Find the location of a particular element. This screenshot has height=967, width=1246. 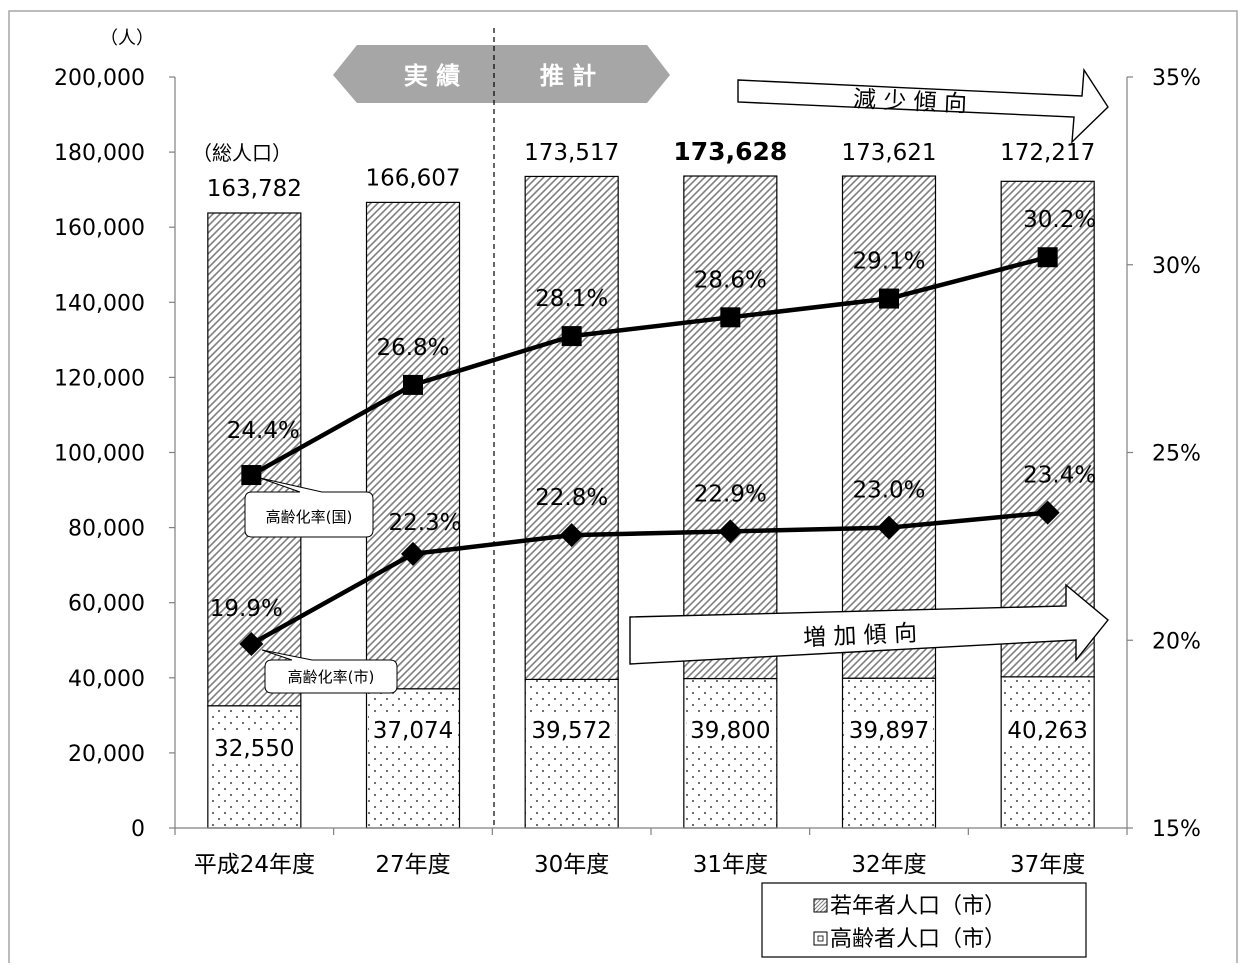

total-population-label: （総人口） is located at coordinates (242, 153).